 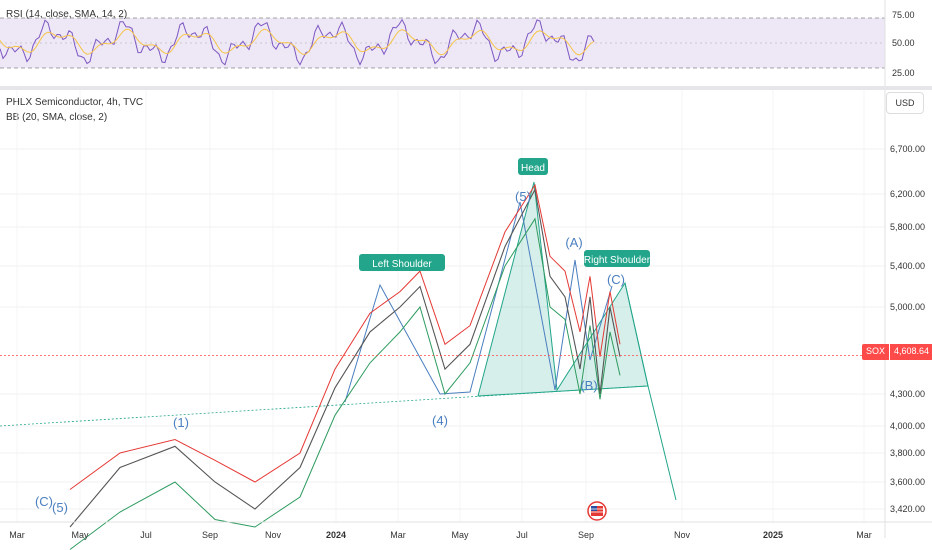 What do you see at coordinates (588, 385) in the screenshot?
I see `wave-label: (B)` at bounding box center [588, 385].